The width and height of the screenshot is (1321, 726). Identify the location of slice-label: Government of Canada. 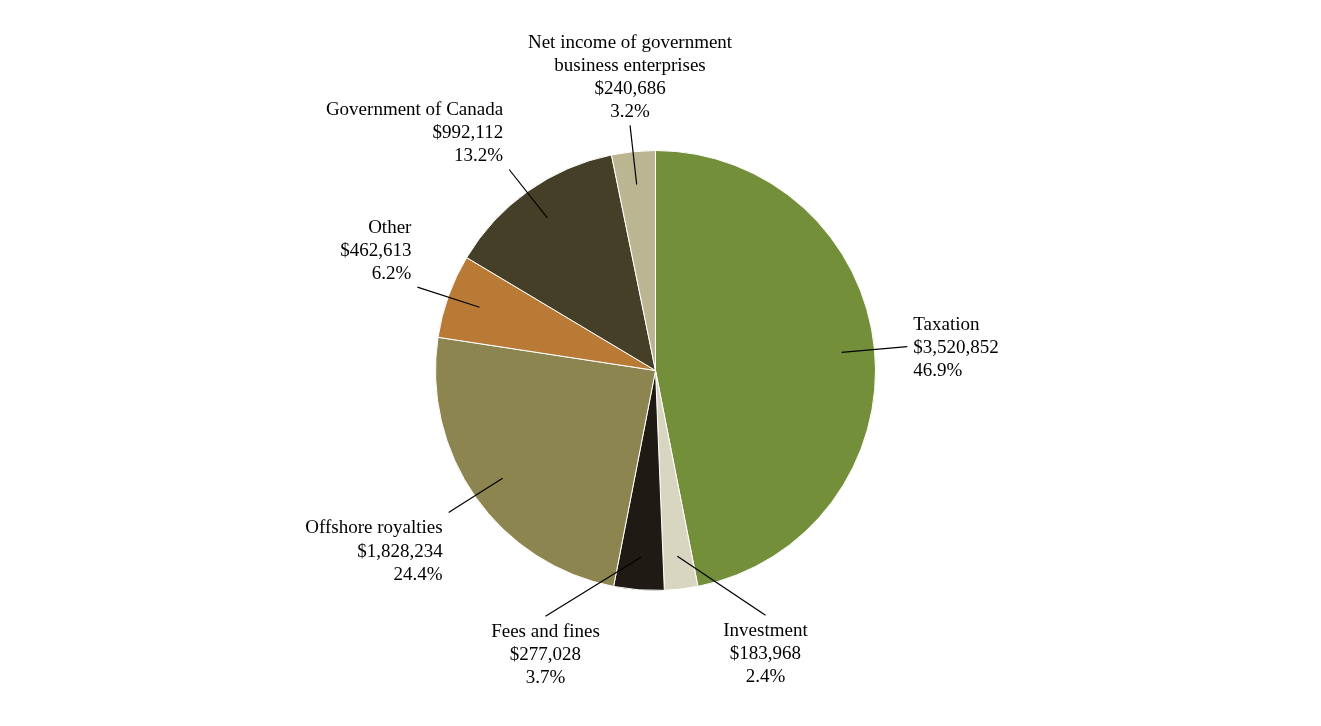
(414, 109).